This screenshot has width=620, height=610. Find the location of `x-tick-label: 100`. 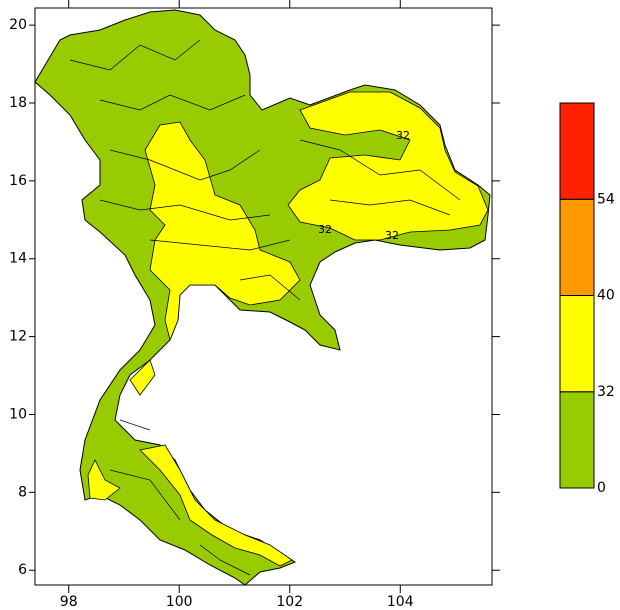

x-tick-label: 100 is located at coordinates (179, 602).